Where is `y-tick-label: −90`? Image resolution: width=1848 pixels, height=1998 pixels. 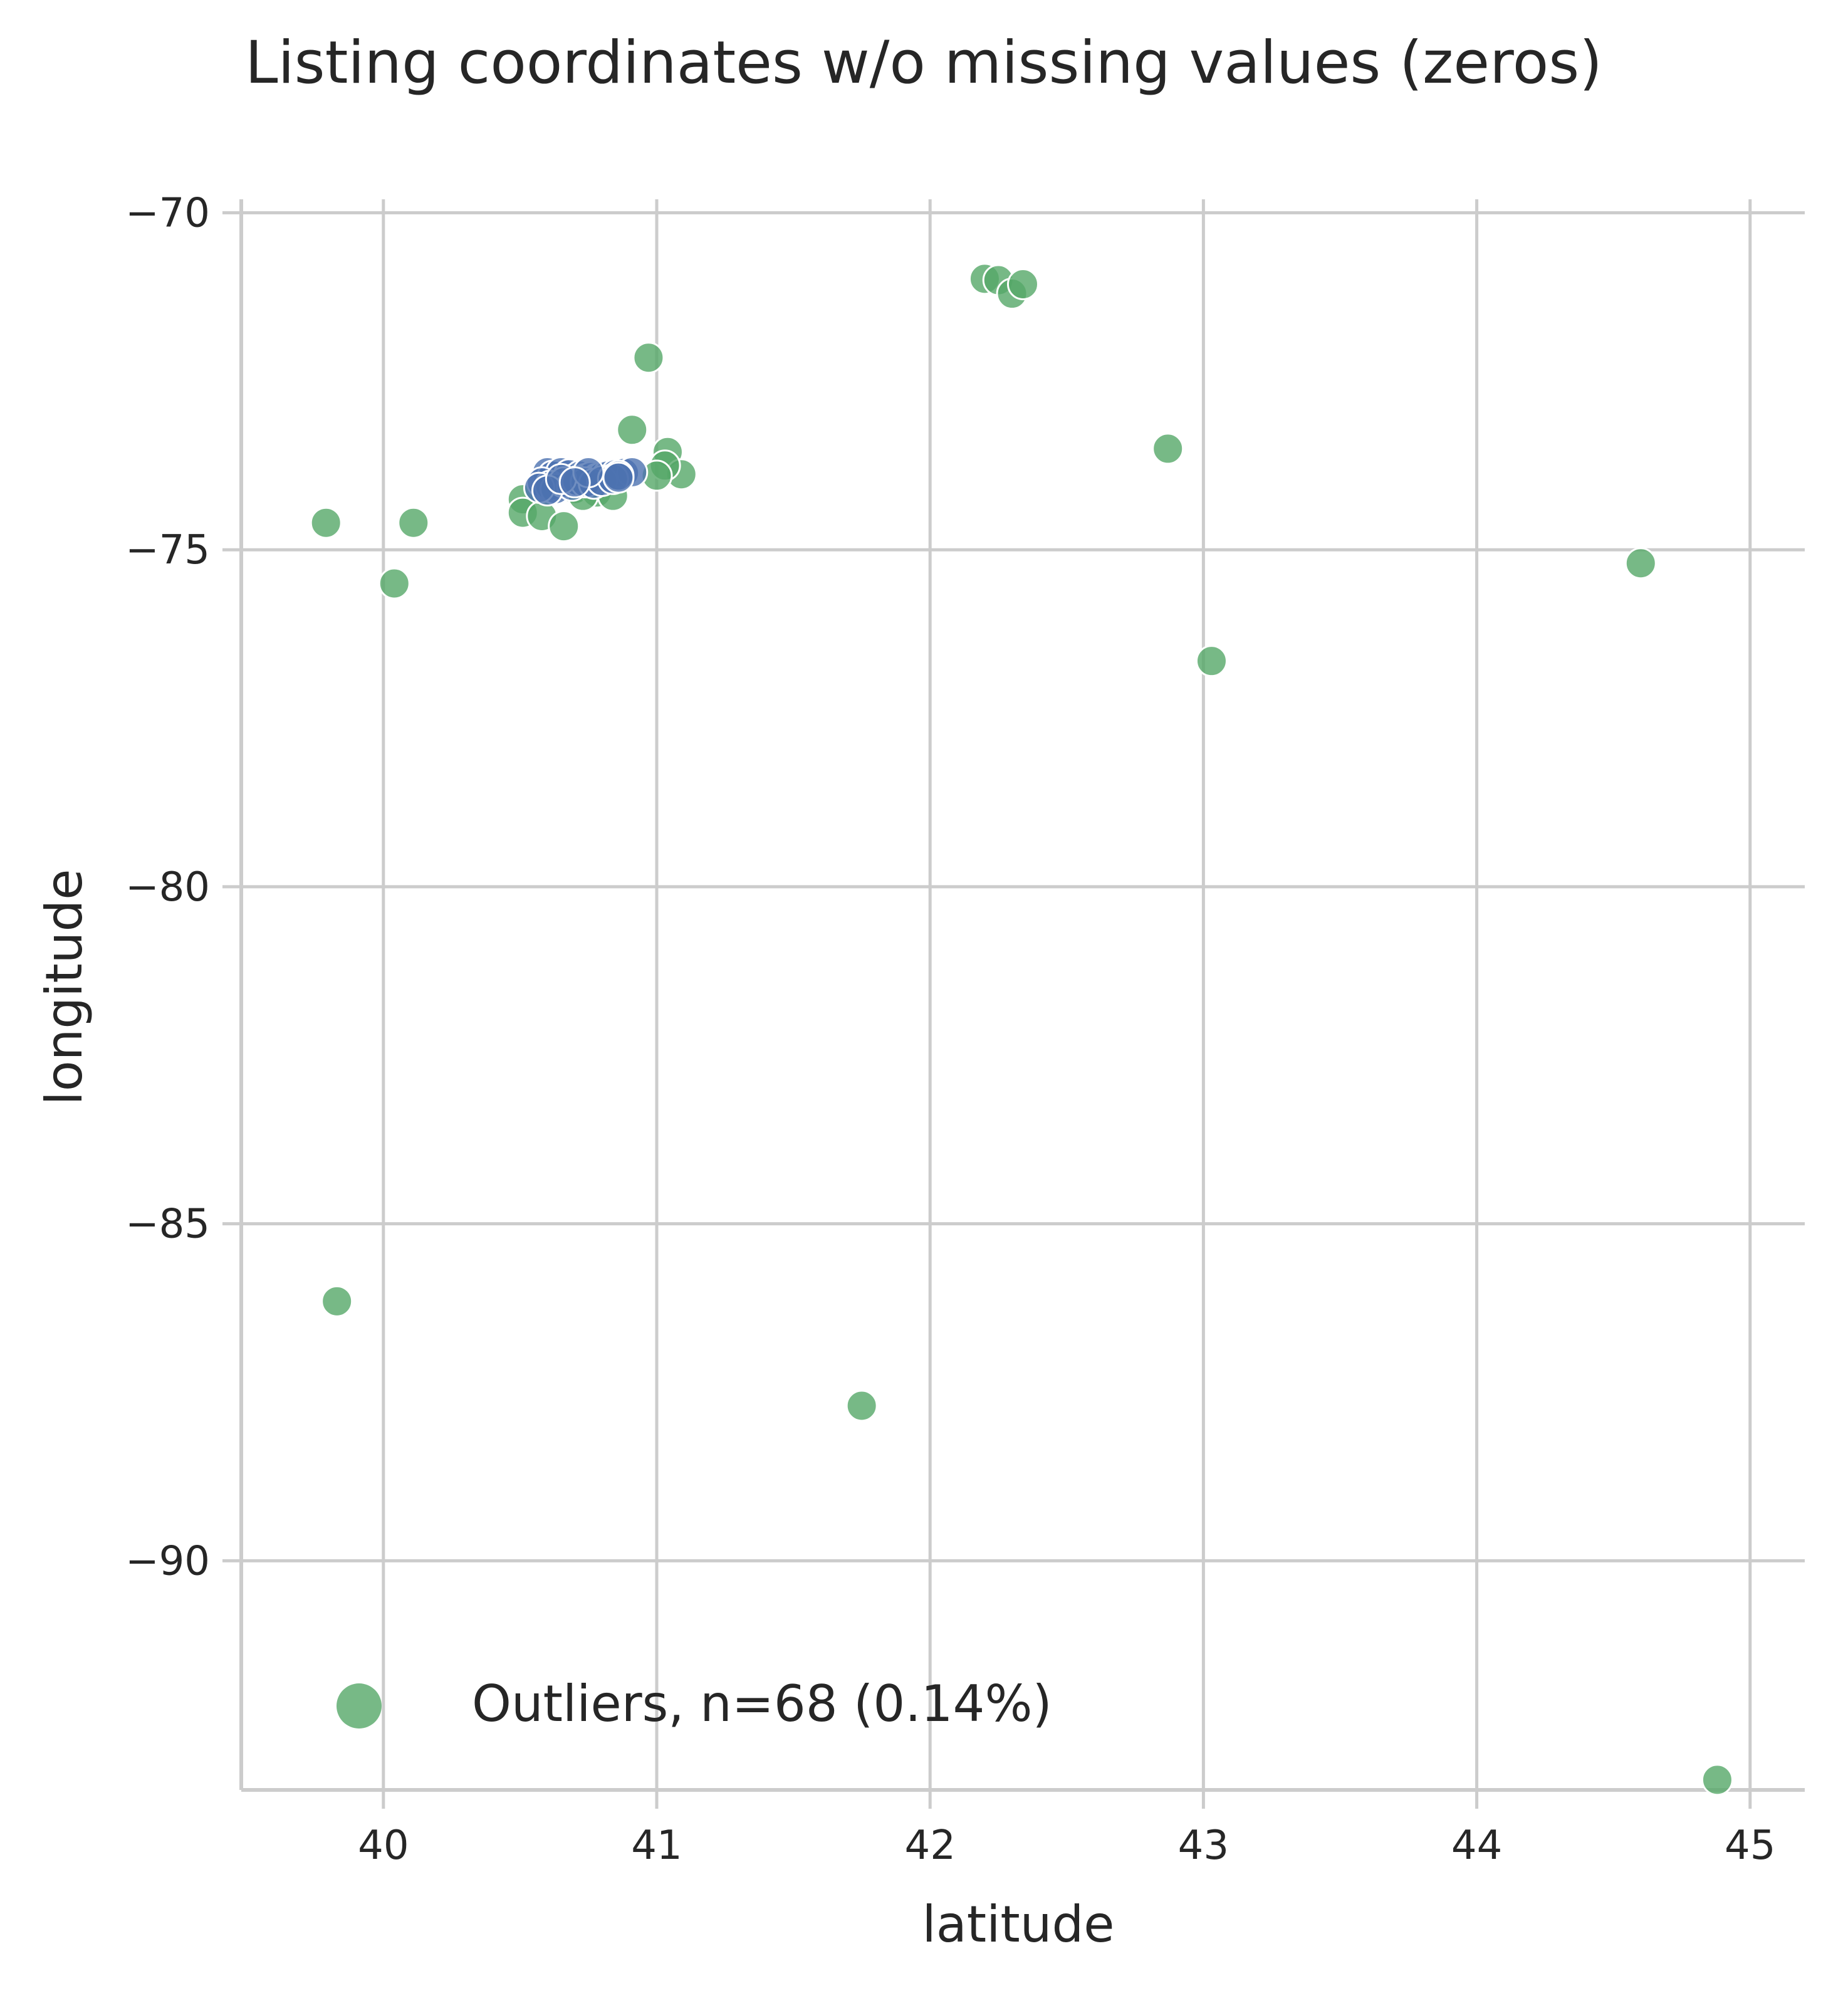 y-tick-label: −90 is located at coordinates (168, 1561).